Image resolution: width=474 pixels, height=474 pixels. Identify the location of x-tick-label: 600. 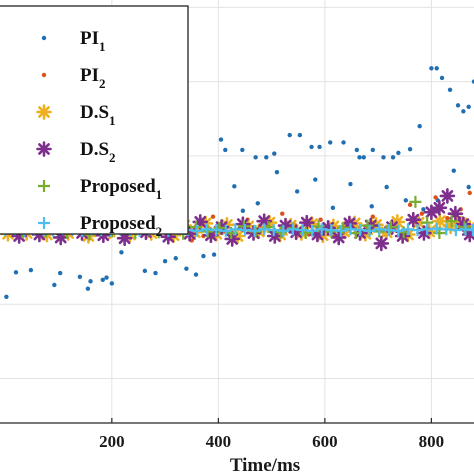
(325, 441).